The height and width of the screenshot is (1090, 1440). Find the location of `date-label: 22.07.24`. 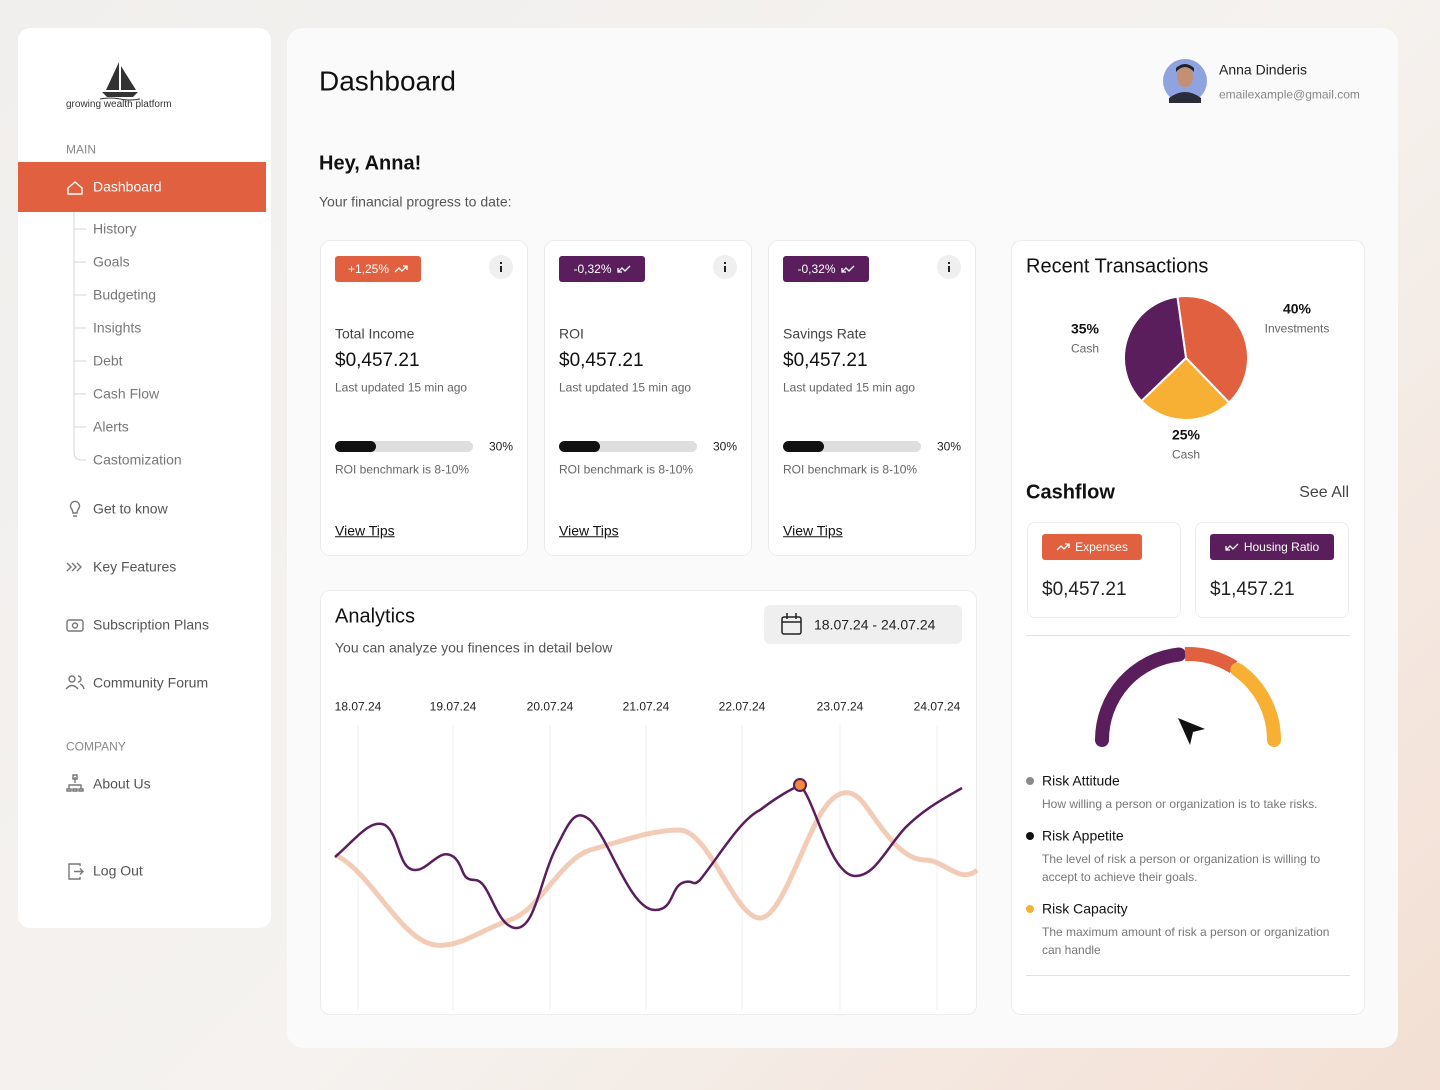

date-label: 22.07.24 is located at coordinates (742, 706).